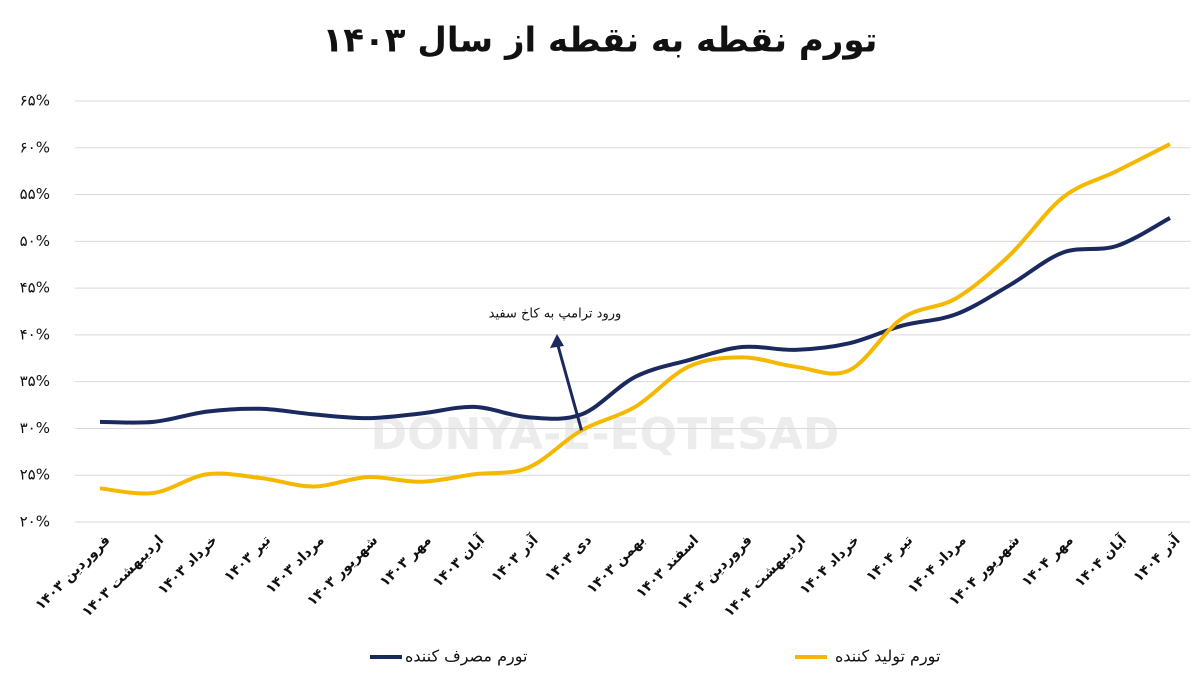 The width and height of the screenshot is (1200, 695). I want to click on y-tick-label: ۲۵%, so click(35, 475).